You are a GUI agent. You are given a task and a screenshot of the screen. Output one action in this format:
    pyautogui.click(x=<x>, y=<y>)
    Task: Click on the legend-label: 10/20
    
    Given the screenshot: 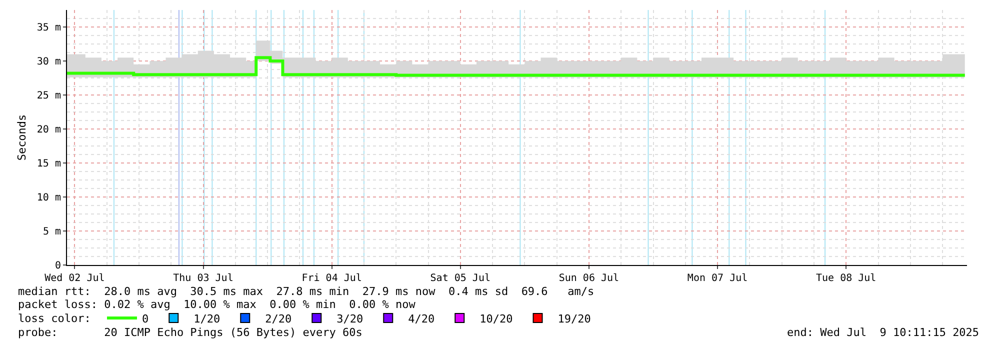 What is the action you would take?
    pyautogui.click(x=496, y=319)
    